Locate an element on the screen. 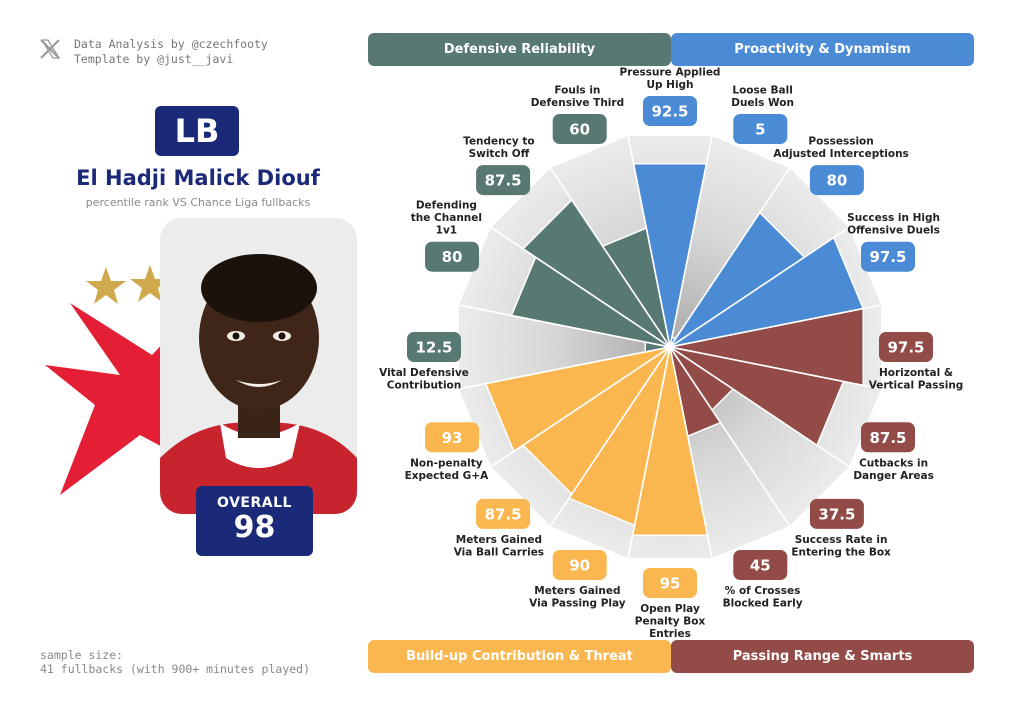 This screenshot has width=1024, height=703. value-label: 5 is located at coordinates (760, 130).